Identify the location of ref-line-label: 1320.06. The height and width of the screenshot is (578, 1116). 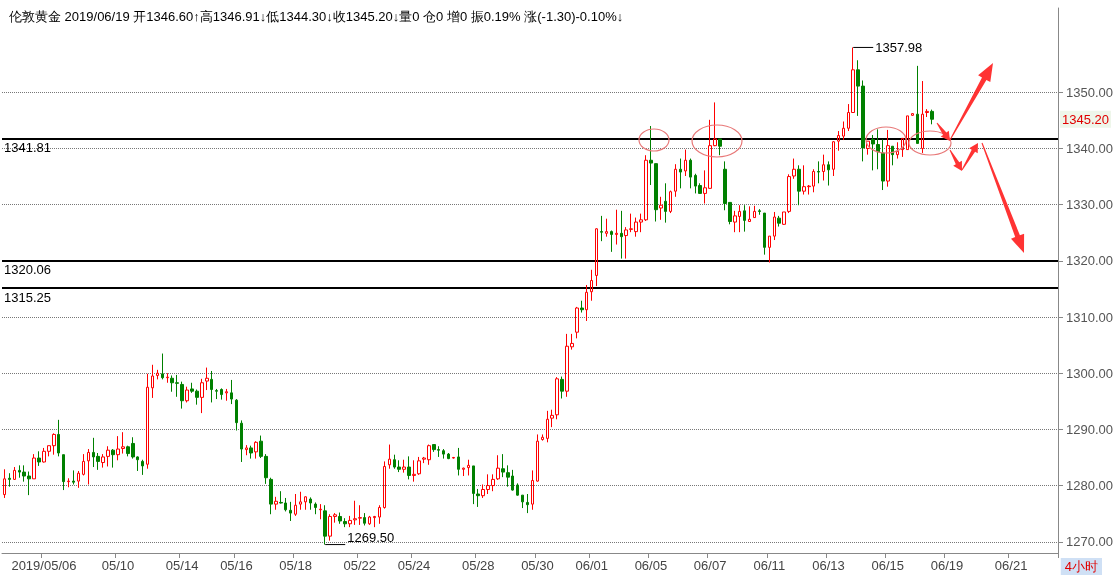
(27, 270).